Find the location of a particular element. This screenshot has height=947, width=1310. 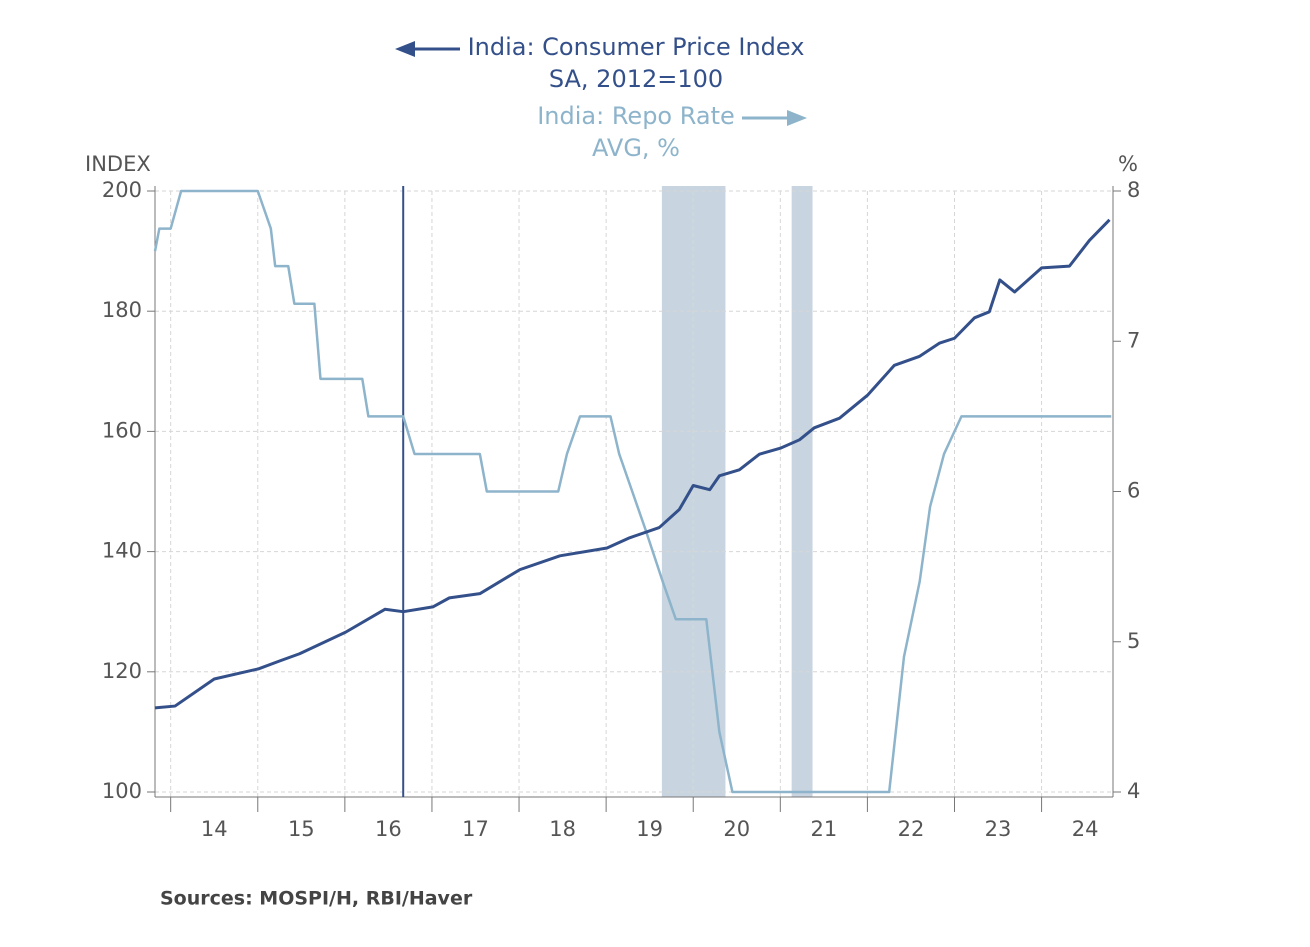

legend-cpi-sub: SA, 2012=100 is located at coordinates (636, 79).